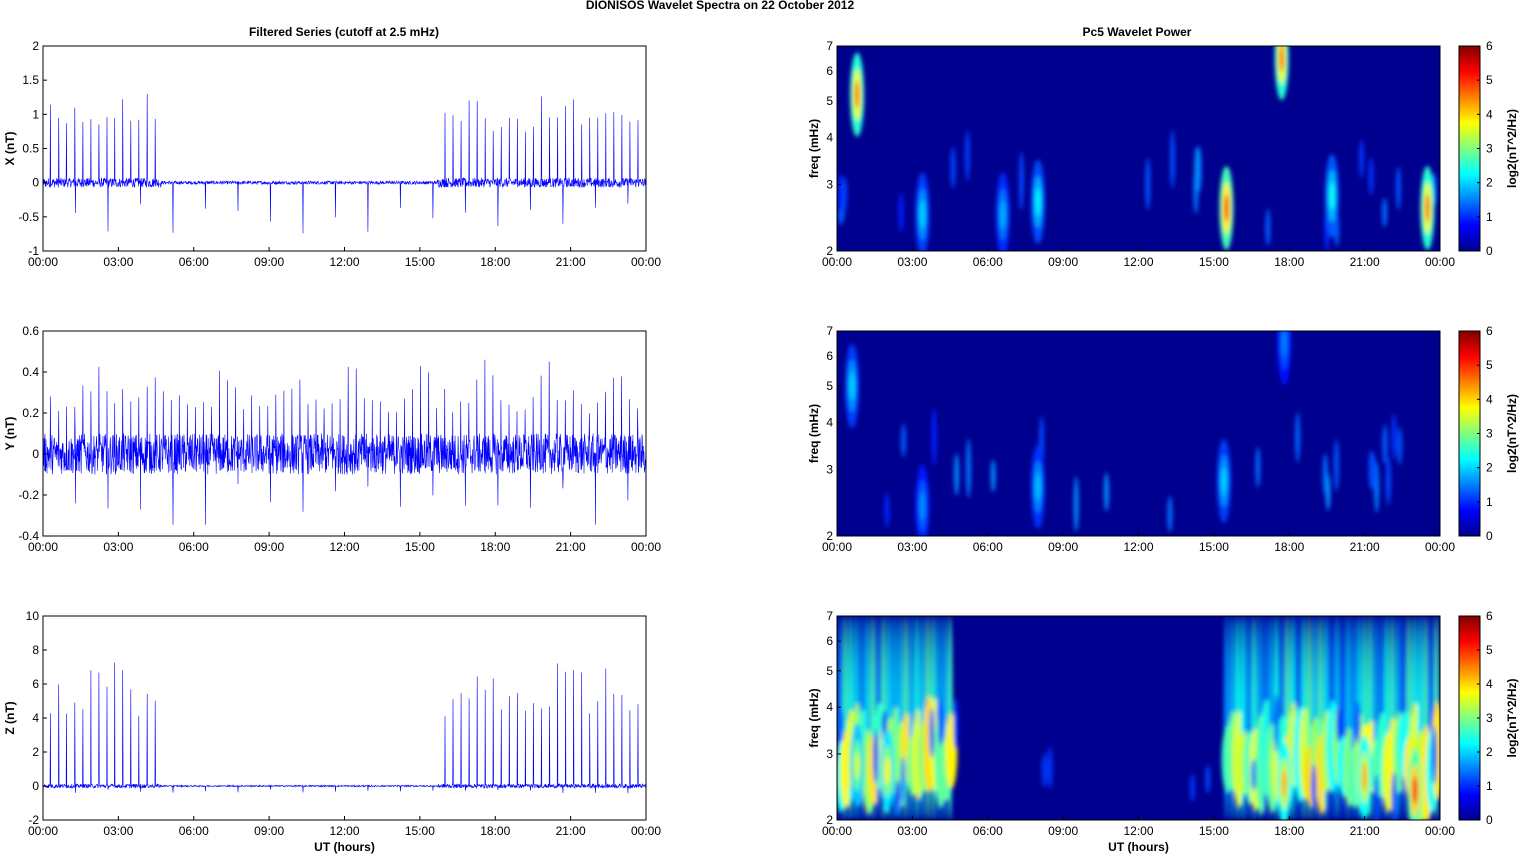 Image resolution: width=1521 pixels, height=854 pixels. What do you see at coordinates (35, 684) in the screenshot?
I see `y-tick-label: 6` at bounding box center [35, 684].